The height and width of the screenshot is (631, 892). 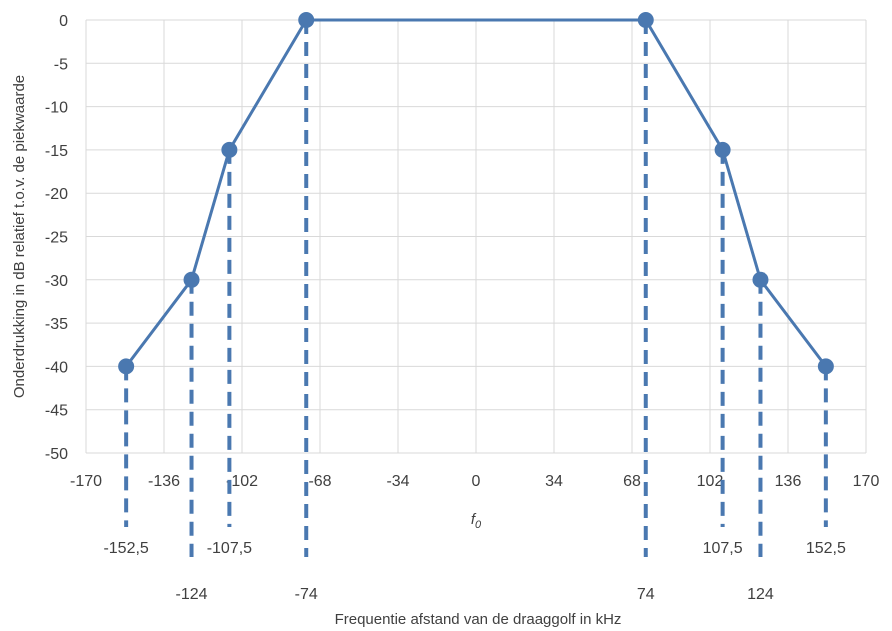 What do you see at coordinates (319, 481) in the screenshot?
I see `x-tick-label: -68` at bounding box center [319, 481].